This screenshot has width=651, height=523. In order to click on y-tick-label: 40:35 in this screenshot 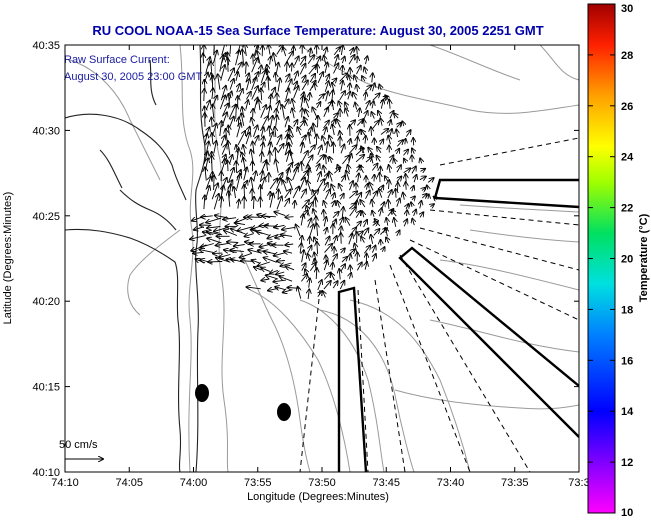, I will do `click(46, 46)`.